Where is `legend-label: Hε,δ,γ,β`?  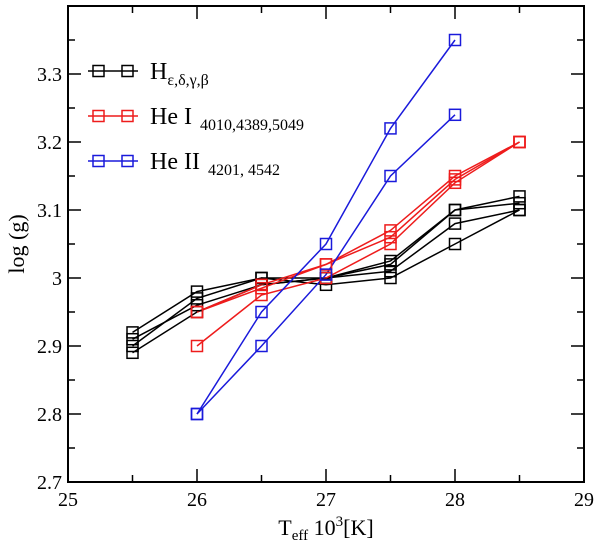
legend-label: Hε,δ,γ,β is located at coordinates (179, 74).